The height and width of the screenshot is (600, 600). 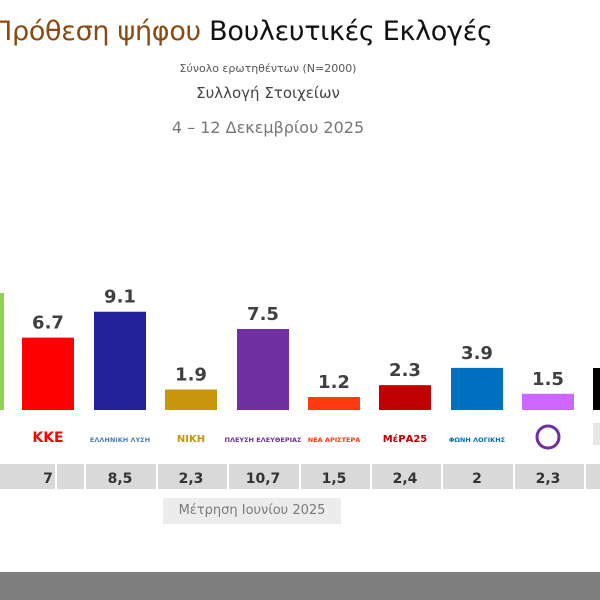 What do you see at coordinates (48, 323) in the screenshot?
I see `value-label: 6.7` at bounding box center [48, 323].